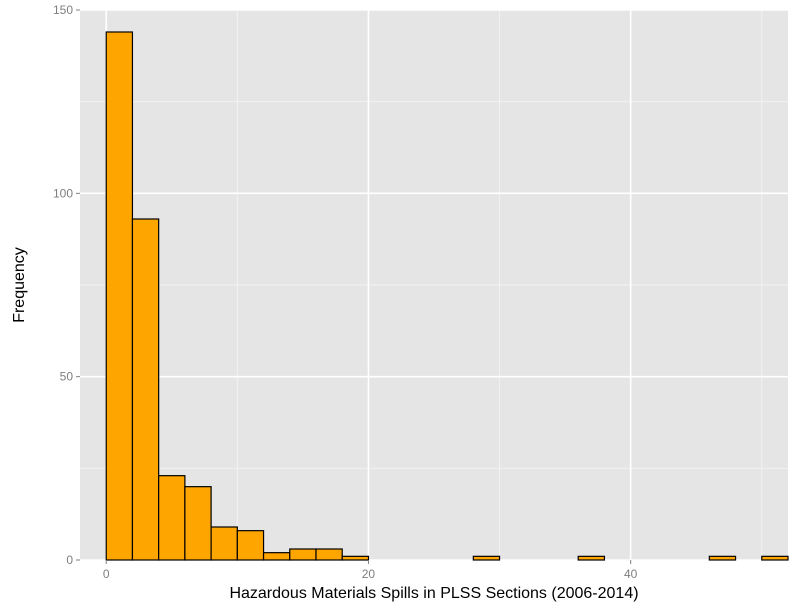 The width and height of the screenshot is (797, 612). What do you see at coordinates (369, 574) in the screenshot?
I see `x-tick-label: 20` at bounding box center [369, 574].